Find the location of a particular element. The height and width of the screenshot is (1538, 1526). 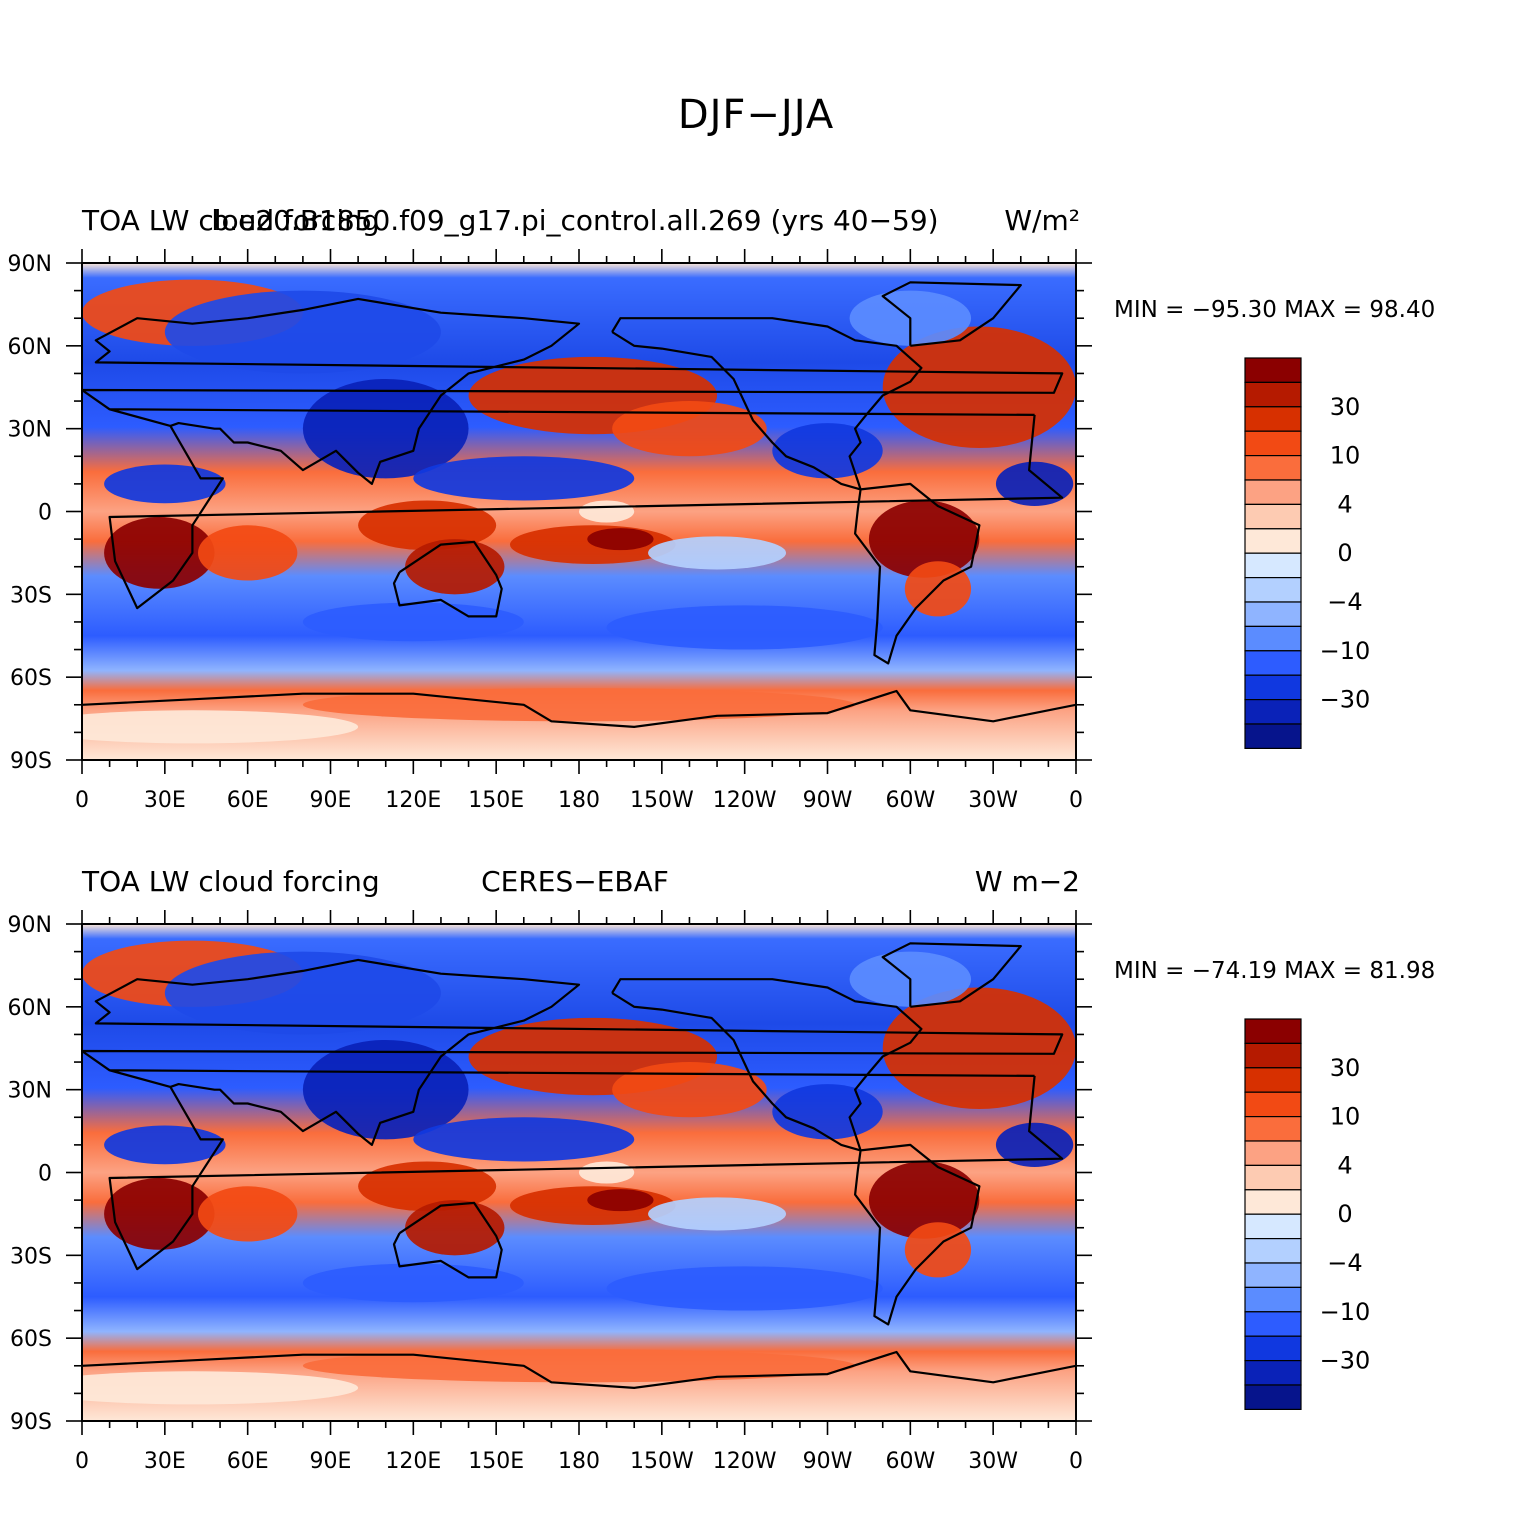

lon-tick-label: 60W is located at coordinates (910, 800).